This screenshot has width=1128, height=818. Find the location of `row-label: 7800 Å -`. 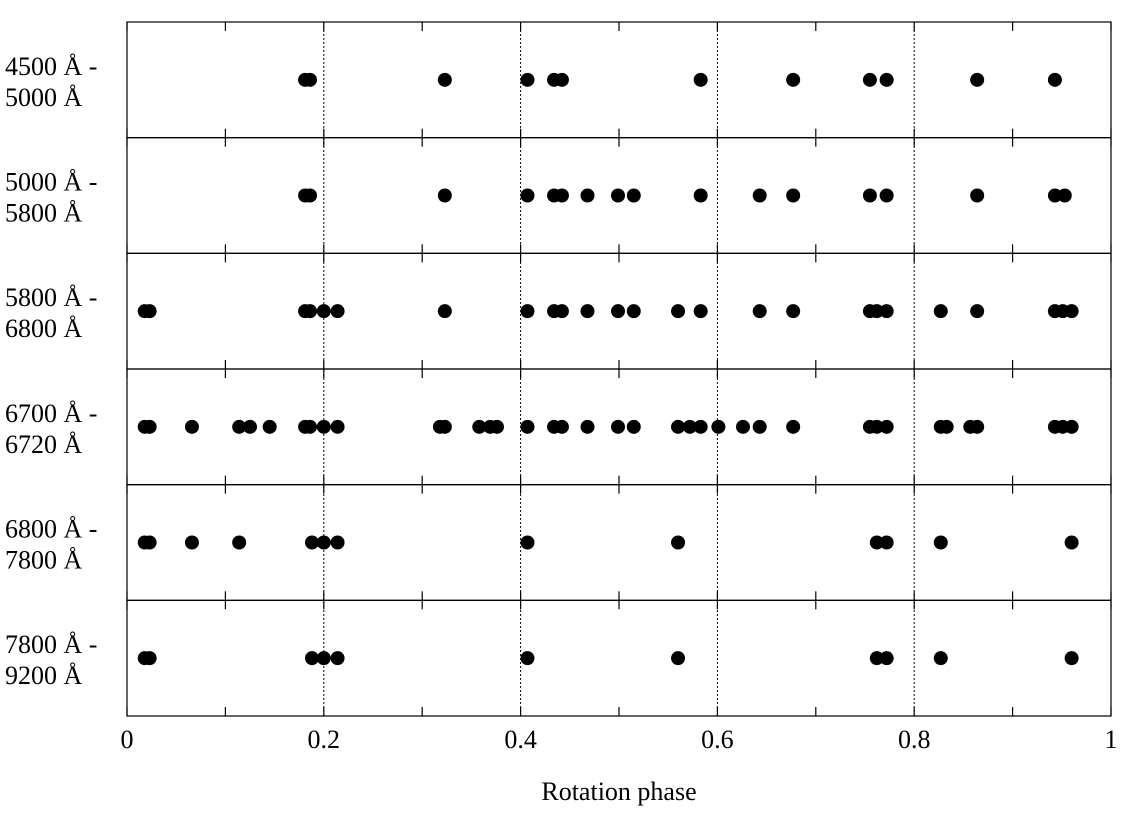

row-label: 7800 Å - is located at coordinates (51, 644).